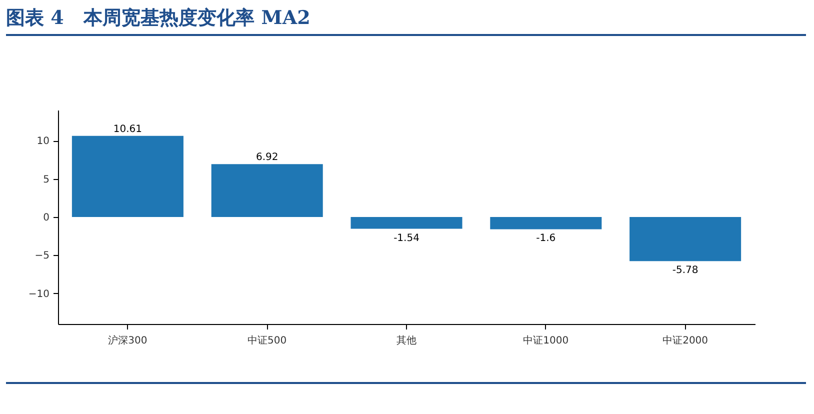  Describe the element at coordinates (546, 340) in the screenshot. I see `x-tick-label: 中证1000` at that location.